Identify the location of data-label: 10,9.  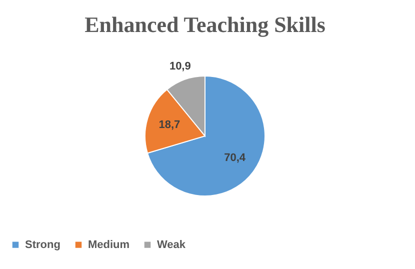
(180, 66).